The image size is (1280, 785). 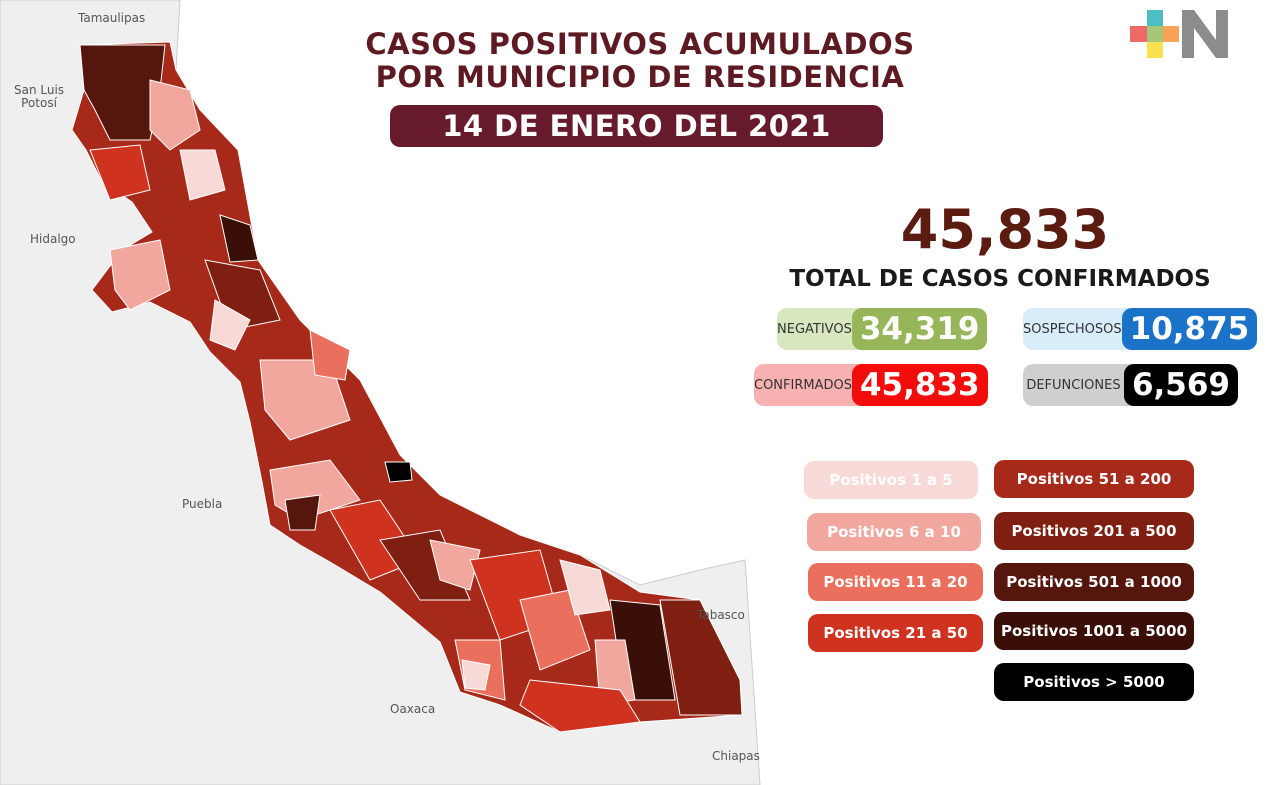 I want to click on stat-value: 45,833, so click(x=919, y=385).